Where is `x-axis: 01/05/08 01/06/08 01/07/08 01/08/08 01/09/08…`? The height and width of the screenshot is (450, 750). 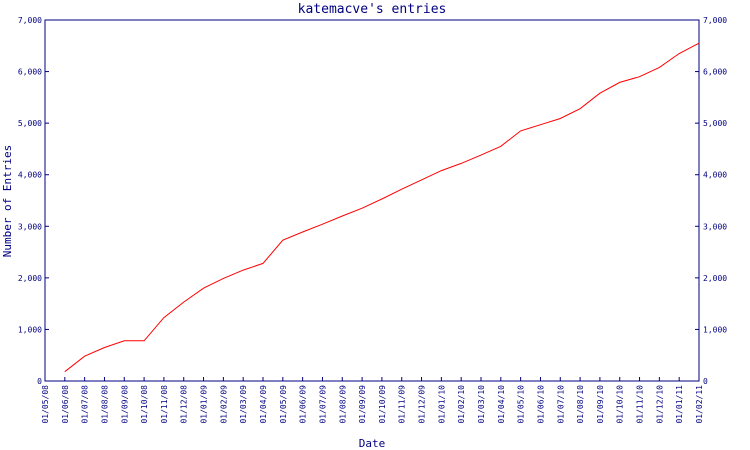
x-axis: 01/05/08 01/06/08 01/07/08 01/08/08 01/09/08… is located at coordinates (372, 400).